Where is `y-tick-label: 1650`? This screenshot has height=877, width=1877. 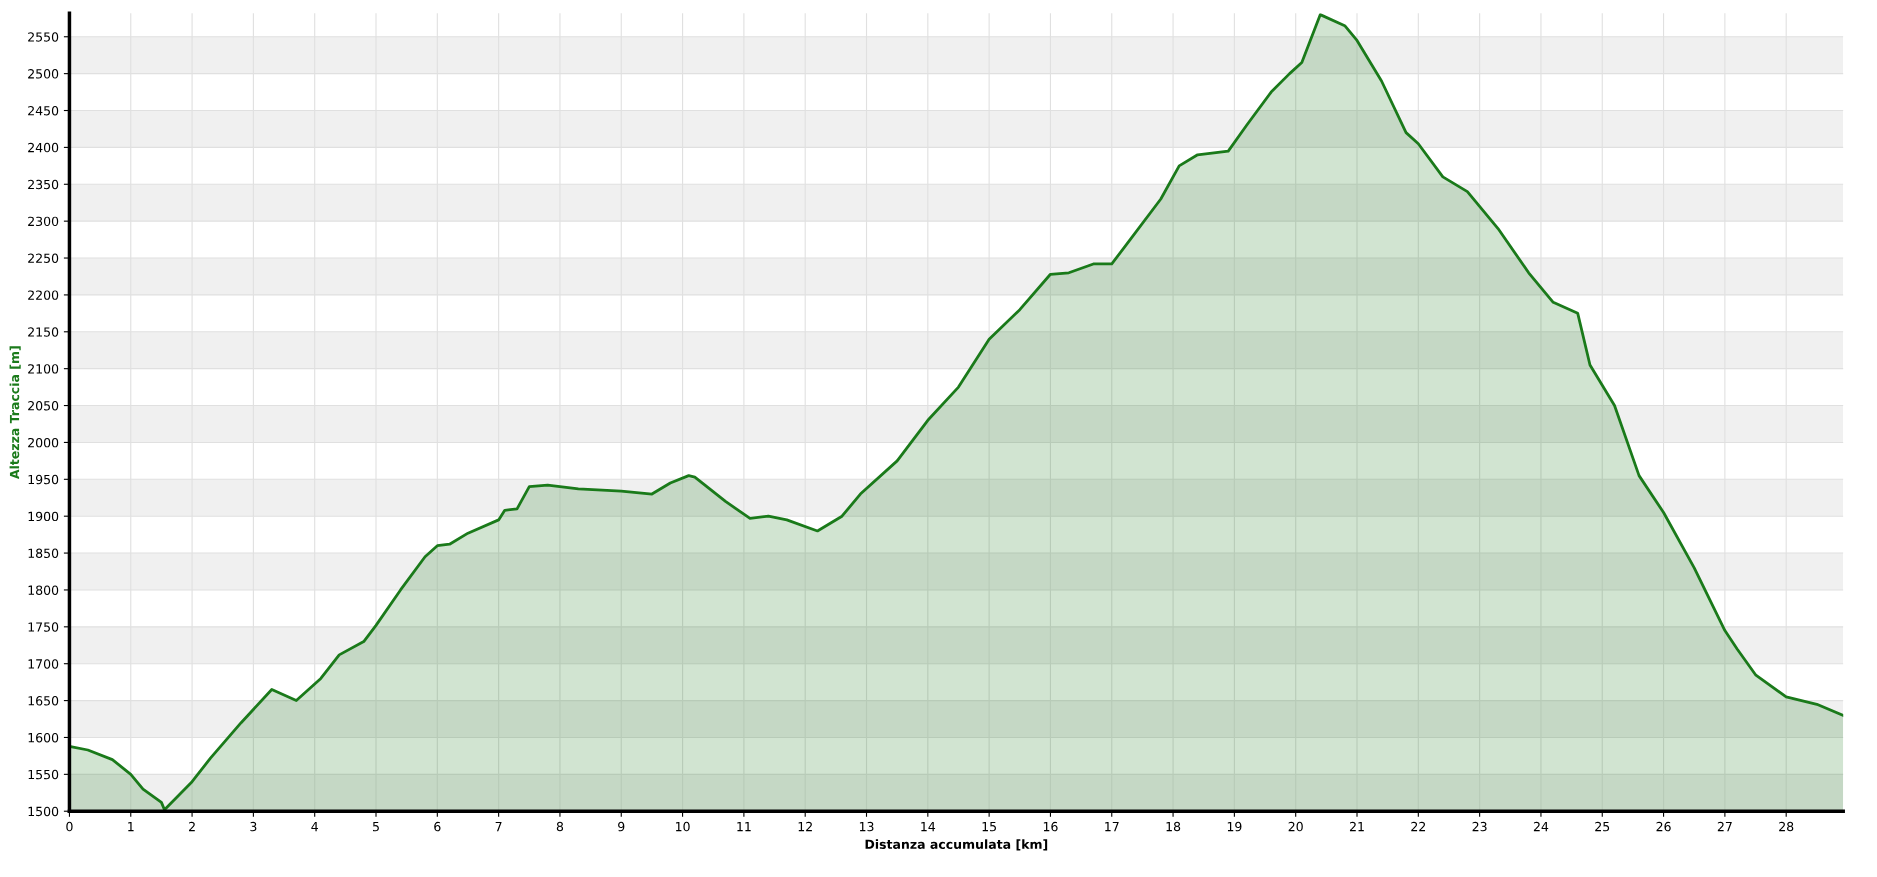
y-tick-label: 1650 is located at coordinates (43, 701).